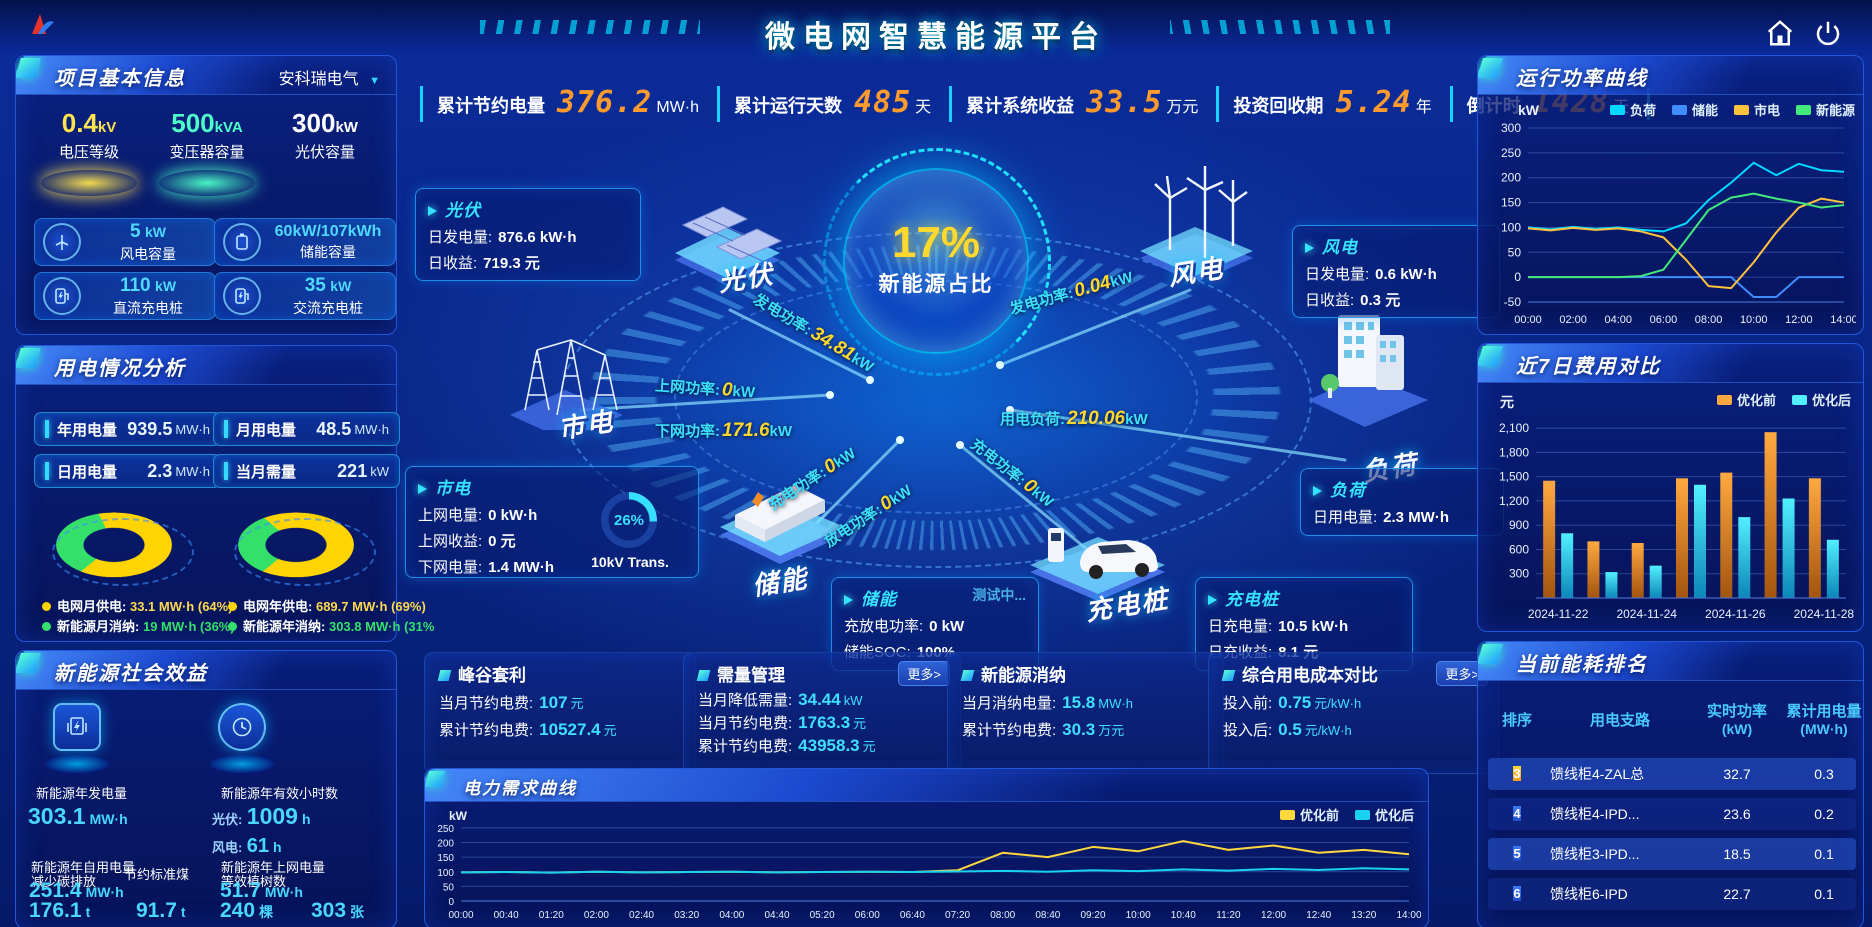  I want to click on run-power-header: 运行功率曲线, so click(1670, 75).